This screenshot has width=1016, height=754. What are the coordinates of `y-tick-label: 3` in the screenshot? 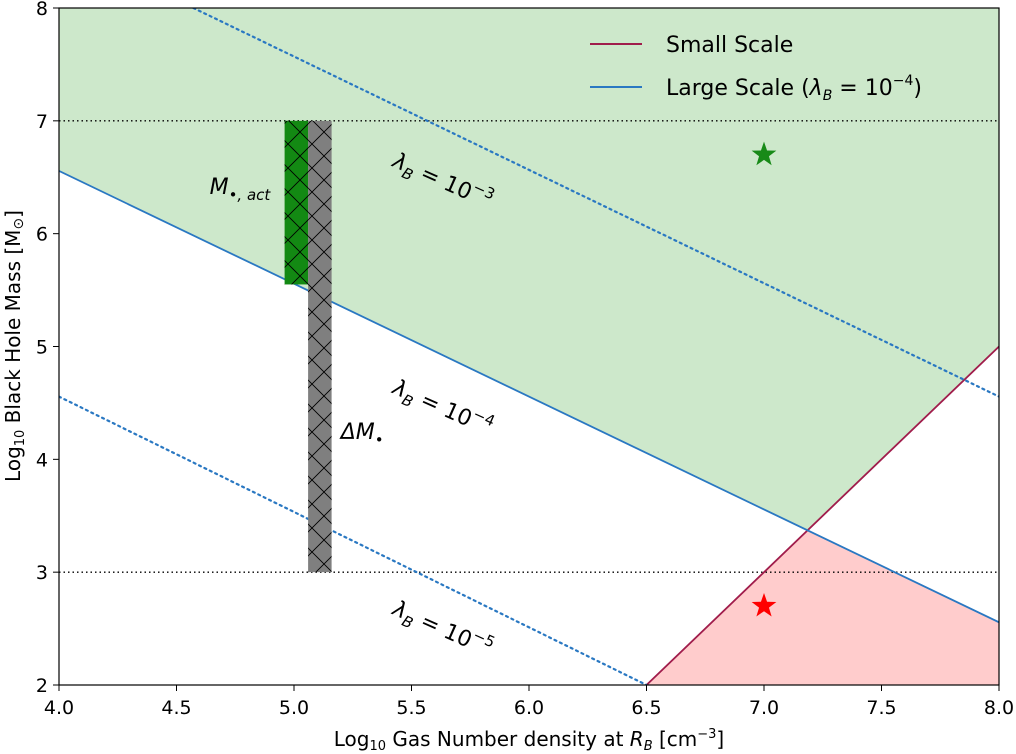 It's located at (42, 573).